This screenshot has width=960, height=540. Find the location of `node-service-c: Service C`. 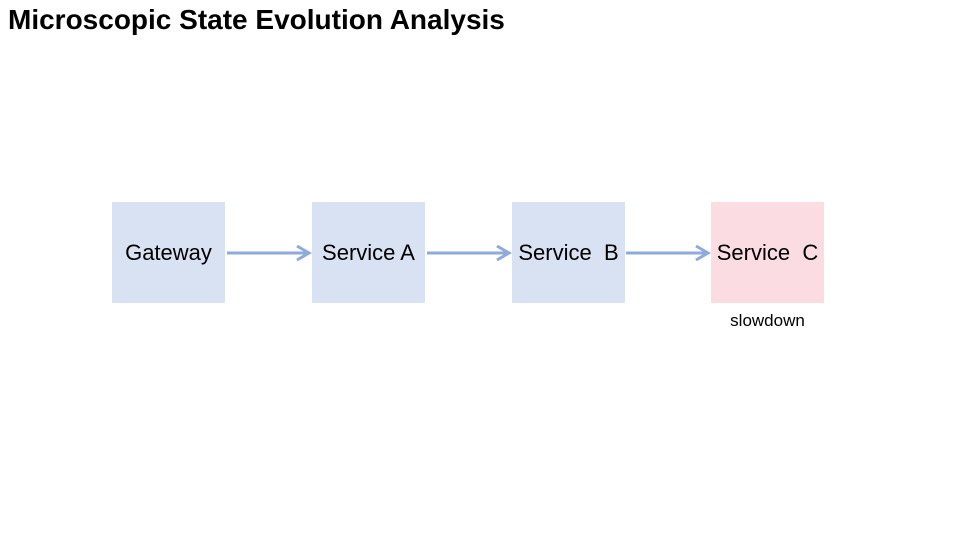

node-service-c: Service C is located at coordinates (767, 252).